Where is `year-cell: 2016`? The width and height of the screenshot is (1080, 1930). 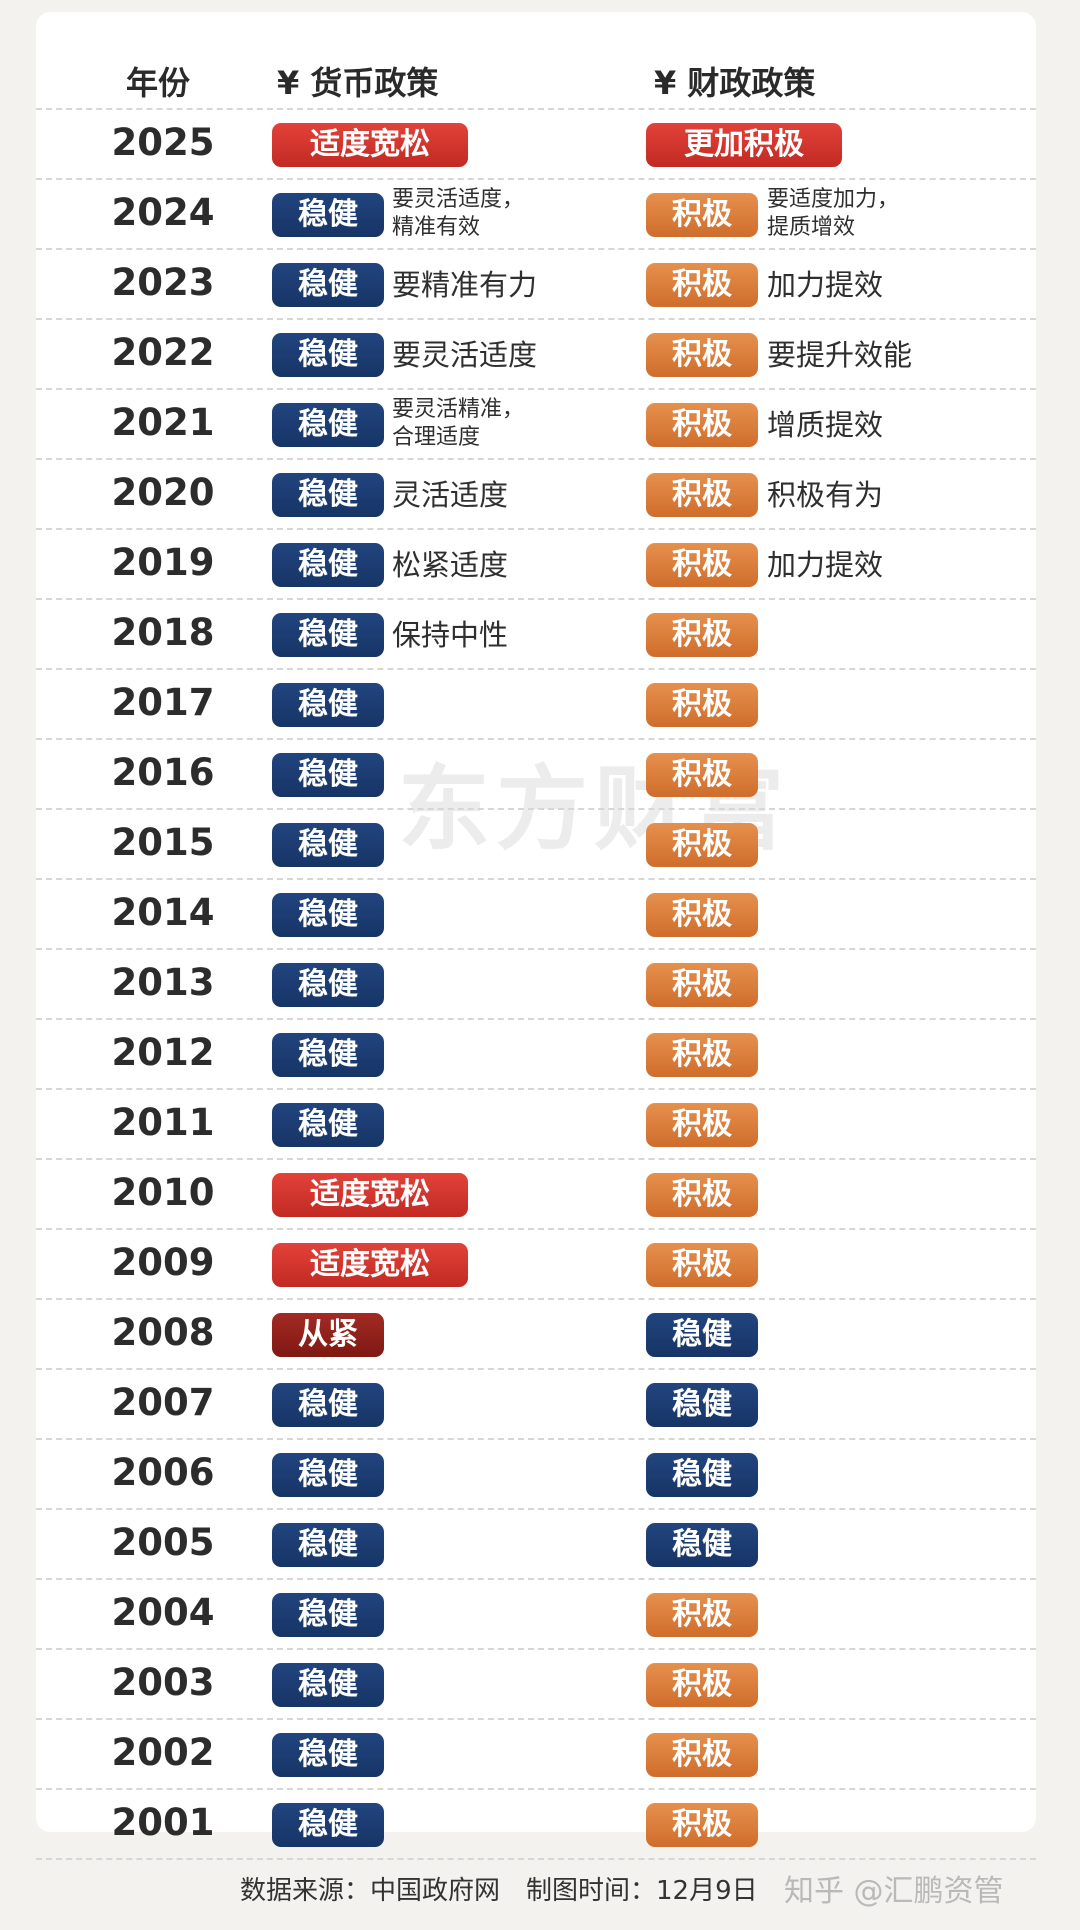 year-cell: 2016 is located at coordinates (163, 772).